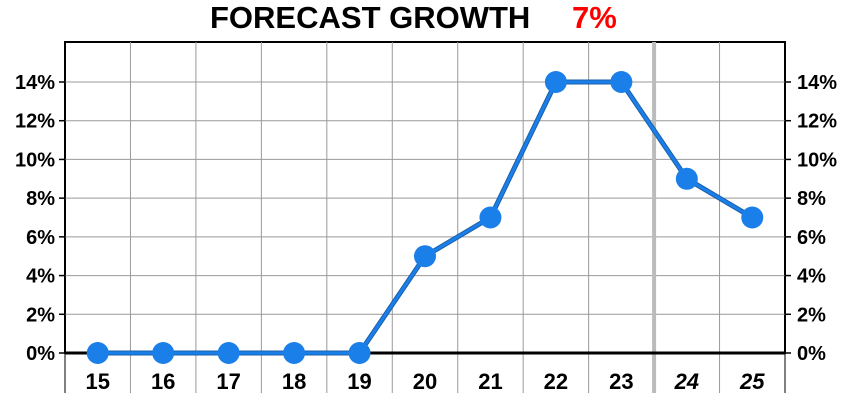 The width and height of the screenshot is (848, 404). I want to click on y-tick-label-left: 14%, so click(35, 83).